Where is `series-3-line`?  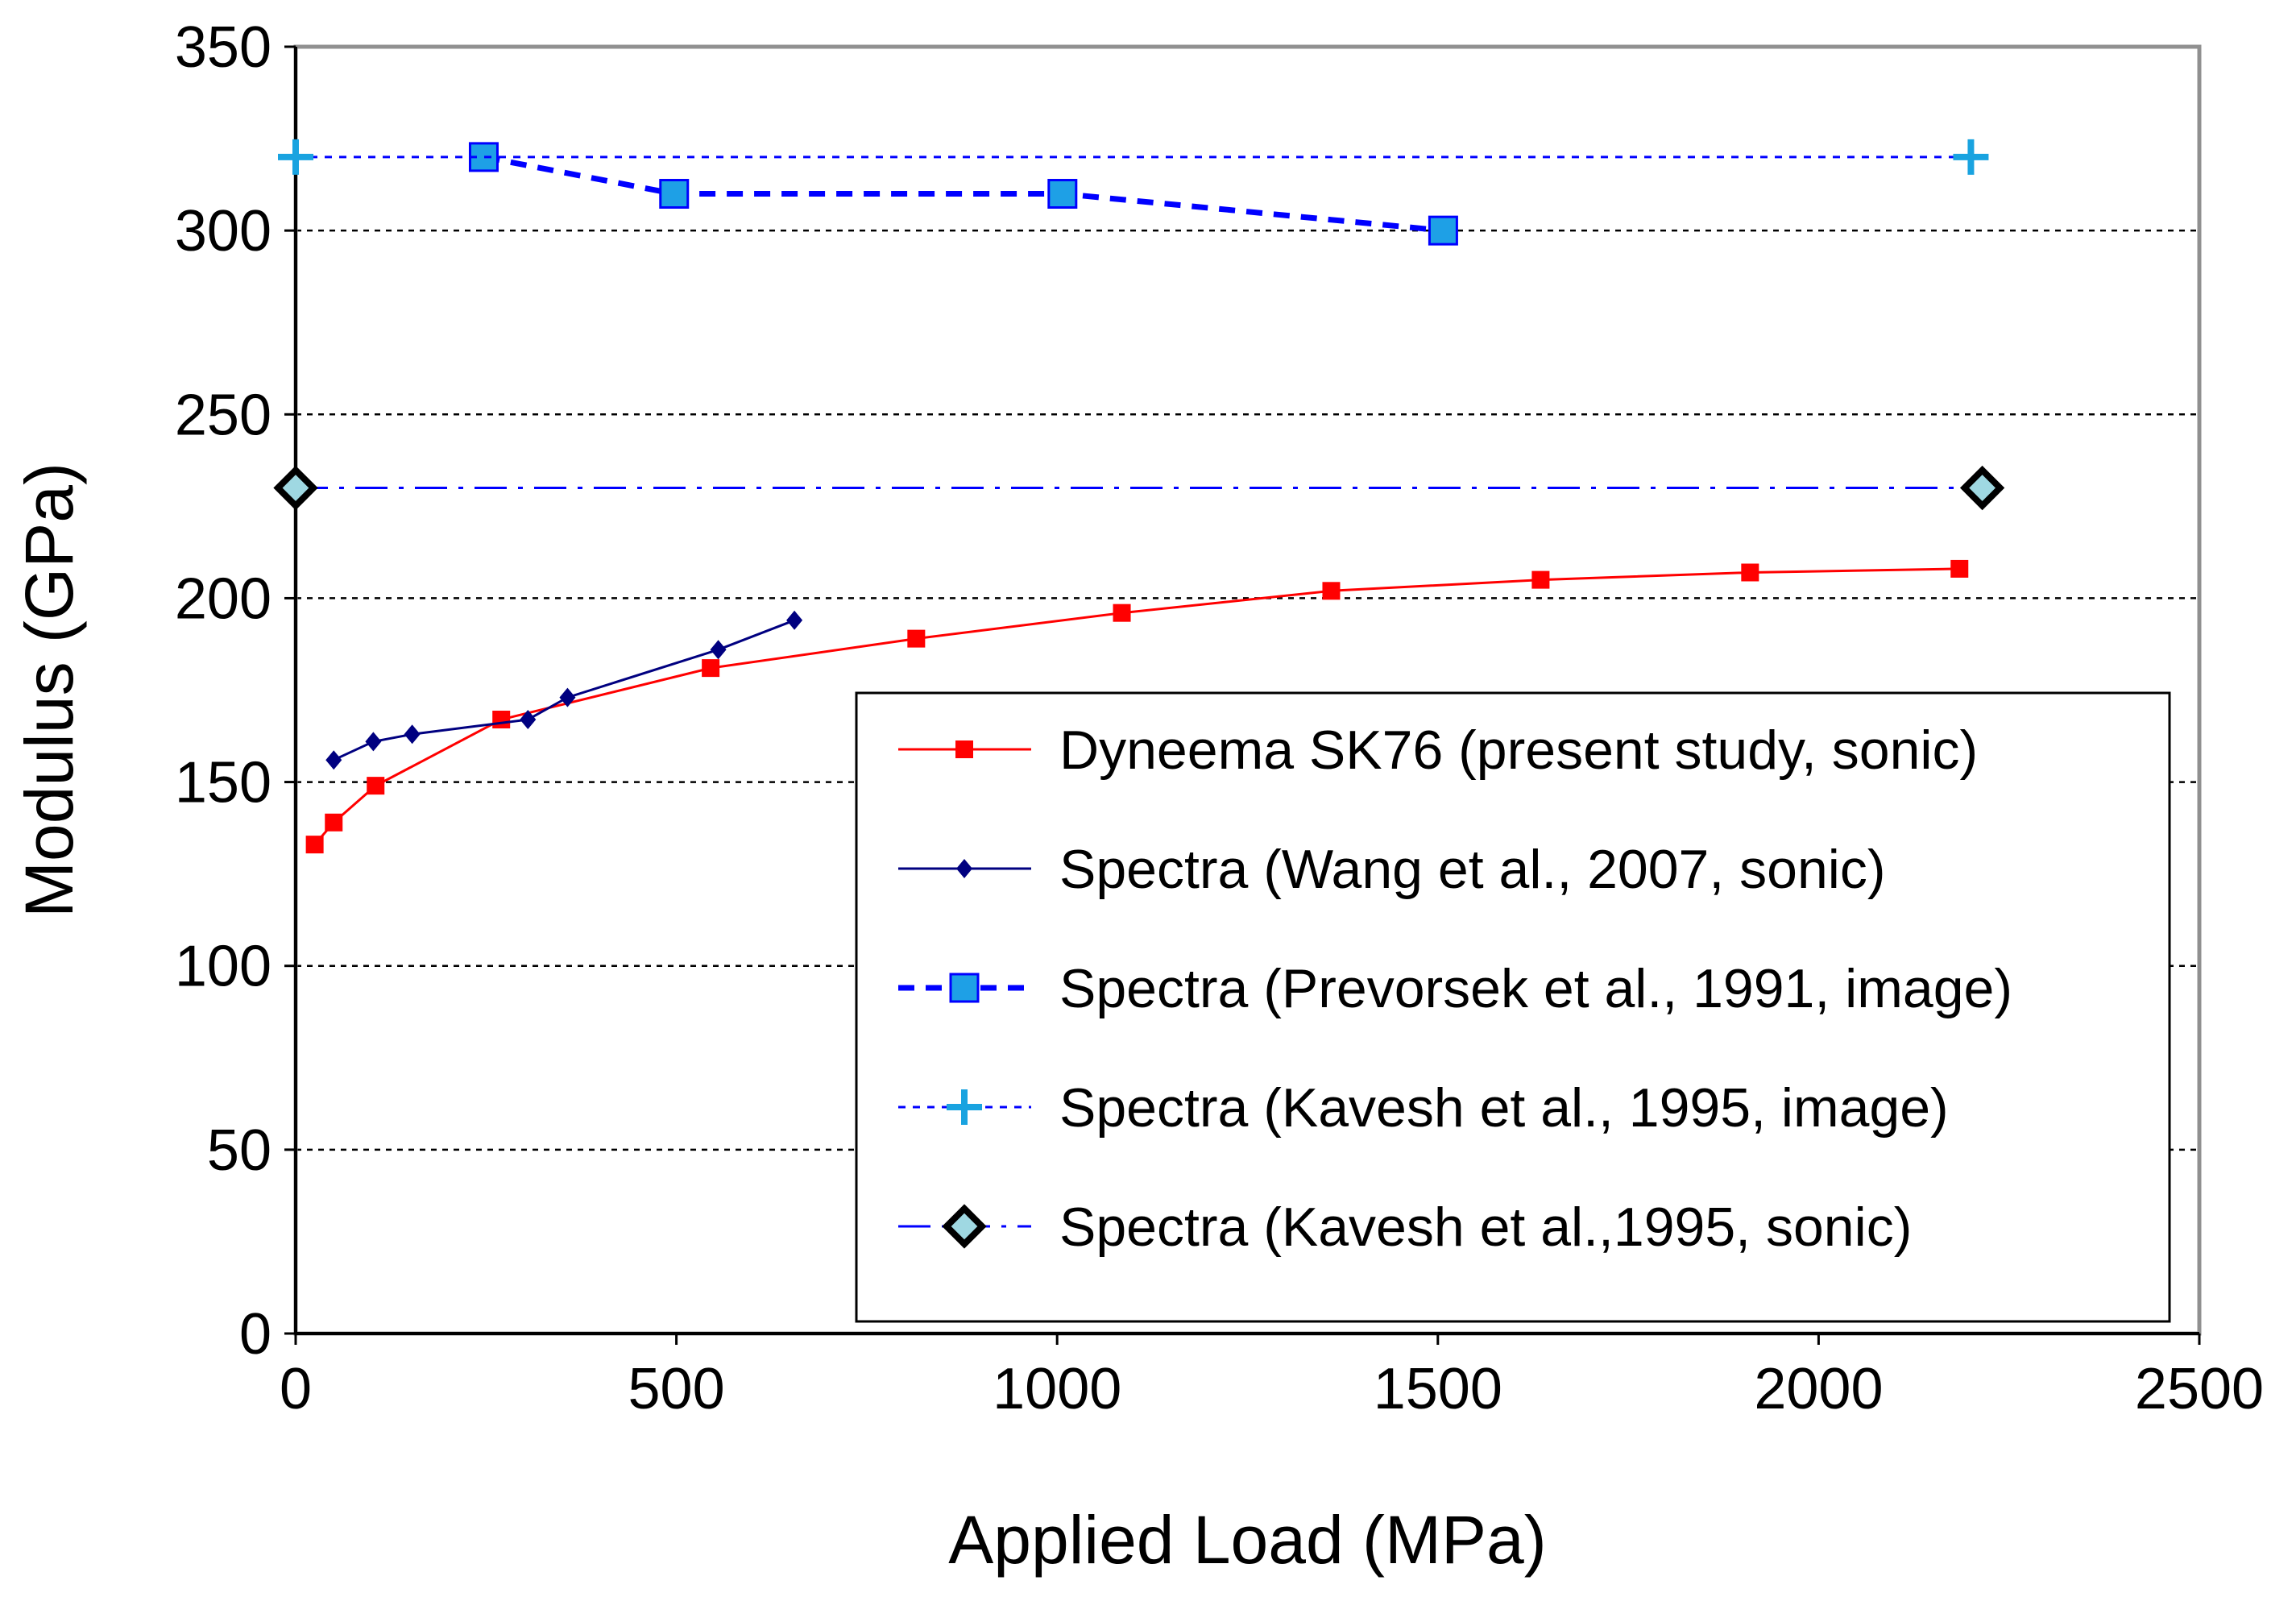 series-3-line is located at coordinates (964, 194).